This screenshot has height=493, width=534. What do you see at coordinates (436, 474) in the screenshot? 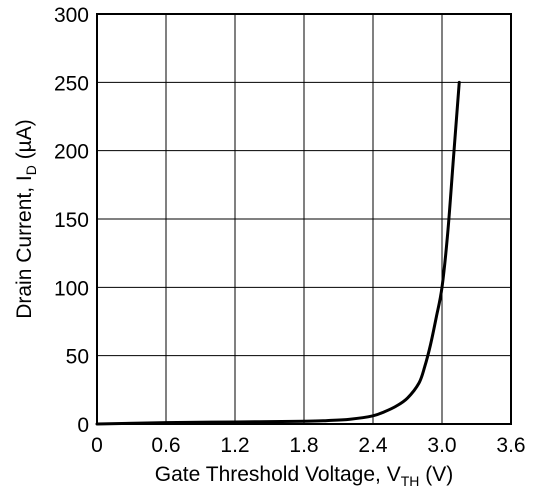
I see `x-axis-label-units: (V)` at bounding box center [436, 474].